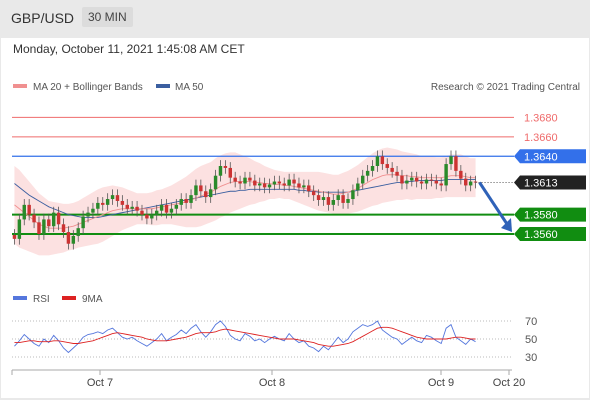  Describe the element at coordinates (20, 298) in the screenshot. I see `rsi-legend-swatch` at that location.